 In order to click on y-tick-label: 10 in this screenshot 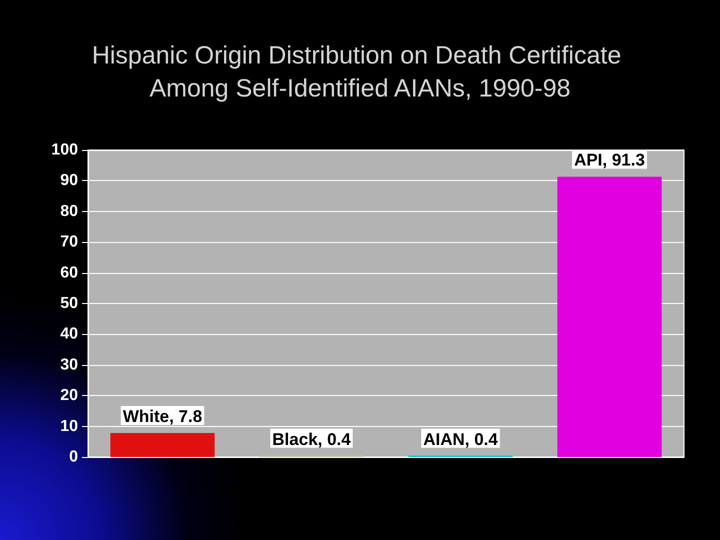, I will do `click(69, 426)`.